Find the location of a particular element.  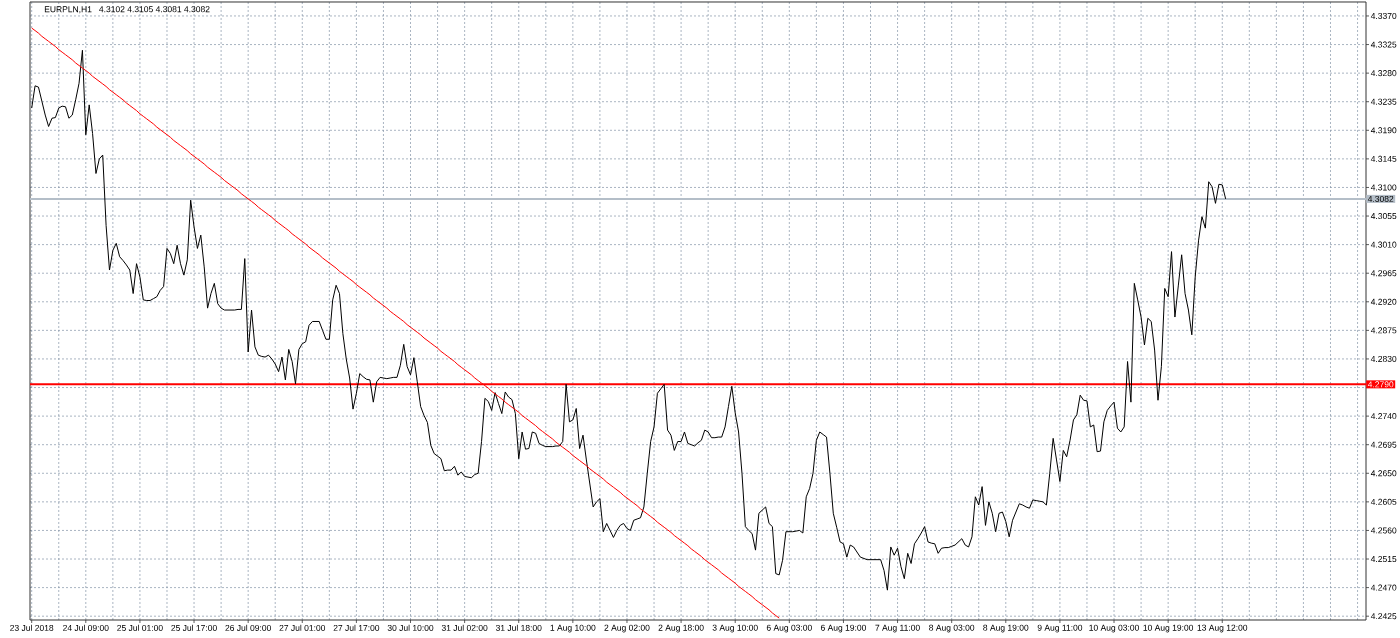

x-tick-label: 1 Aug 10:00 is located at coordinates (573, 628).